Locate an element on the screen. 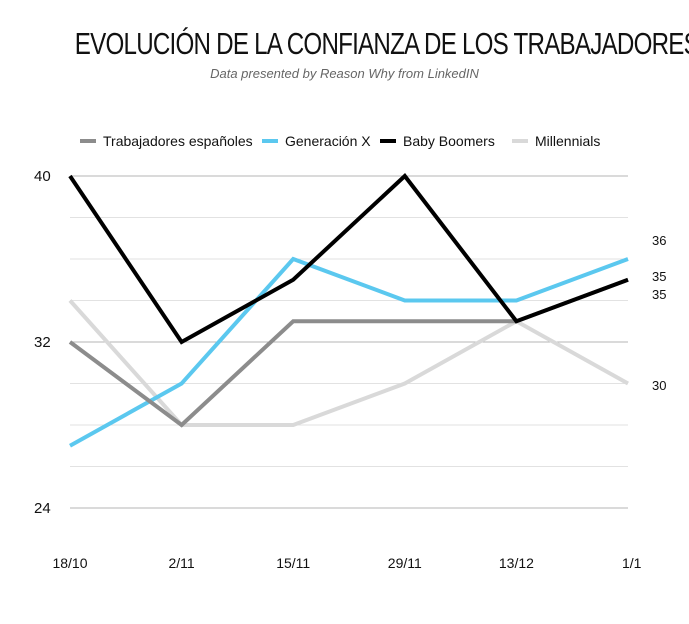  x-tick-label: 13/12 is located at coordinates (516, 563).